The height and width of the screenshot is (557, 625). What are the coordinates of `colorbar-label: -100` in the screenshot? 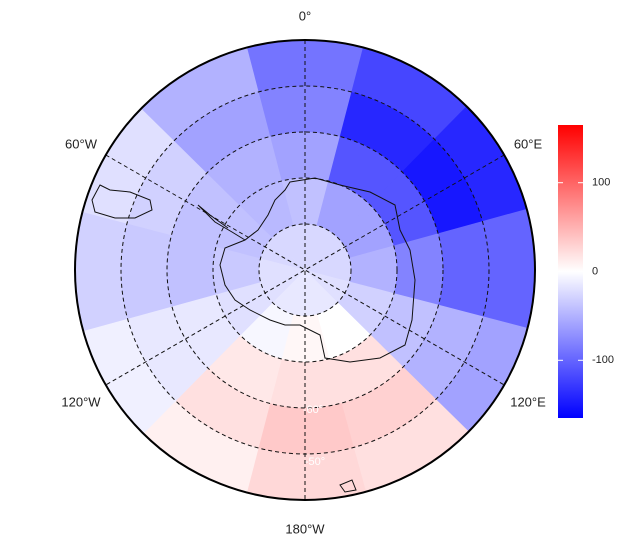 It's located at (603, 360).